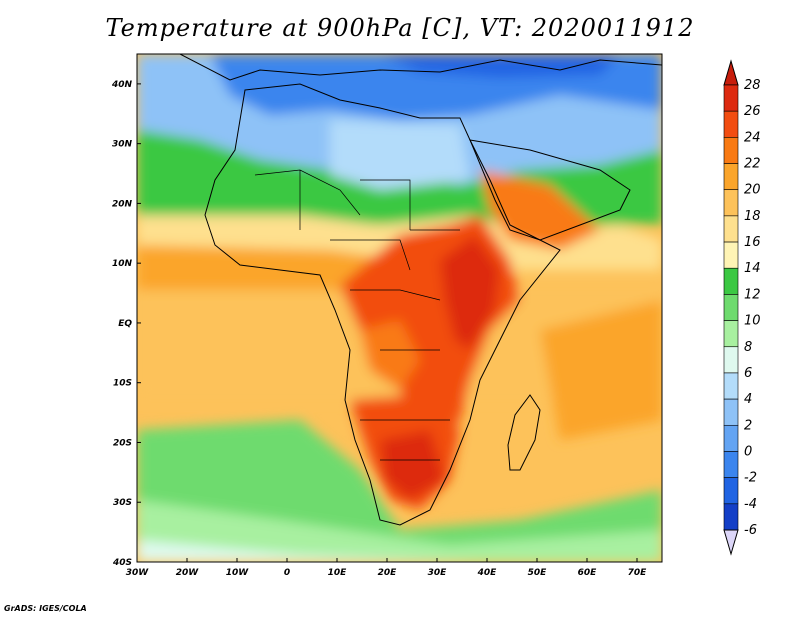  What do you see at coordinates (601, 370) in the screenshot?
I see `region-indian-ocean` at bounding box center [601, 370].